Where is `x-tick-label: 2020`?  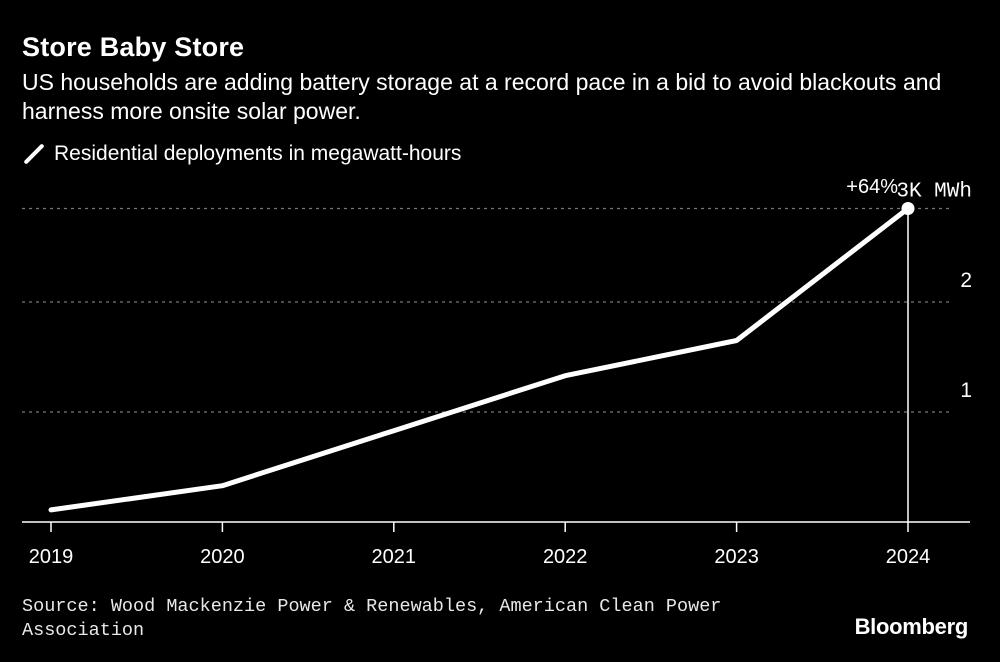 x-tick-label: 2020 is located at coordinates (222, 557).